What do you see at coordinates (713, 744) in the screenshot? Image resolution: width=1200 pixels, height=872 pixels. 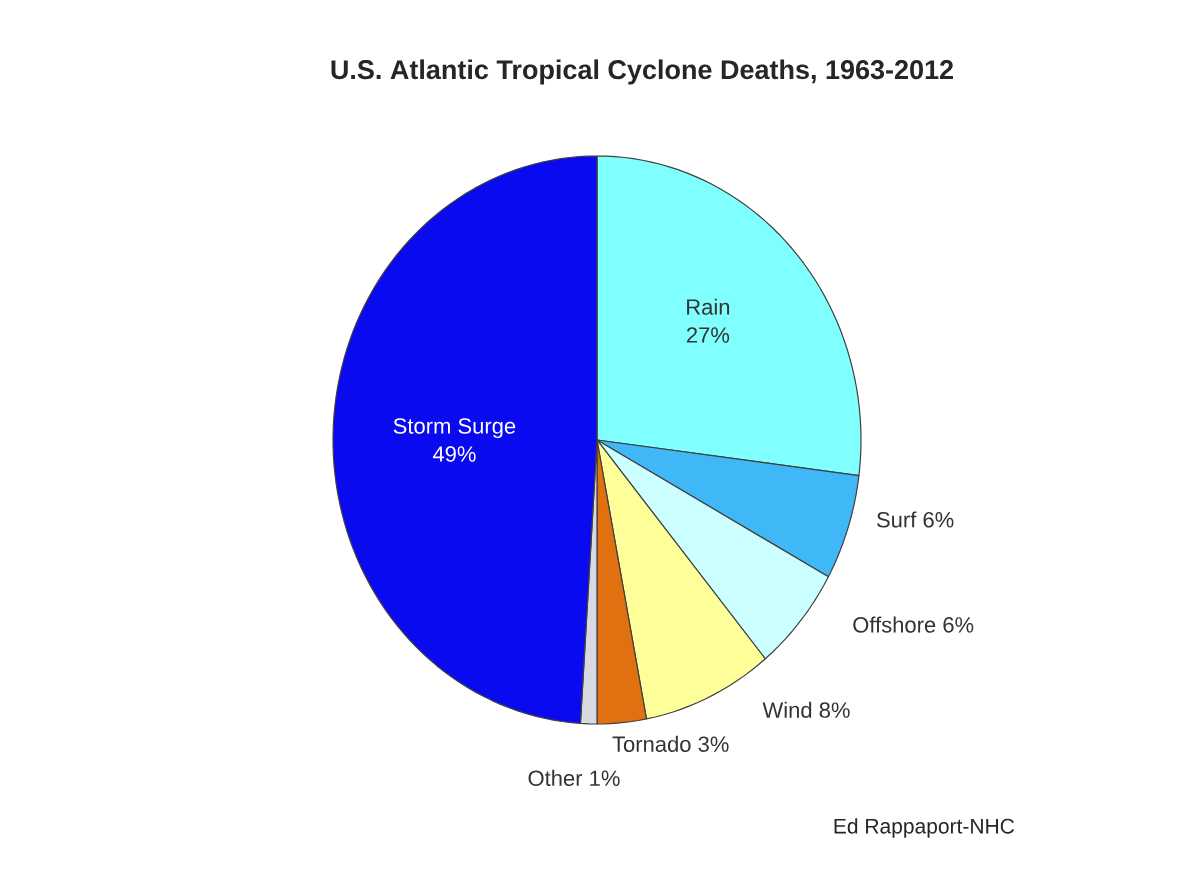 I see `data-label: 3%` at bounding box center [713, 744].